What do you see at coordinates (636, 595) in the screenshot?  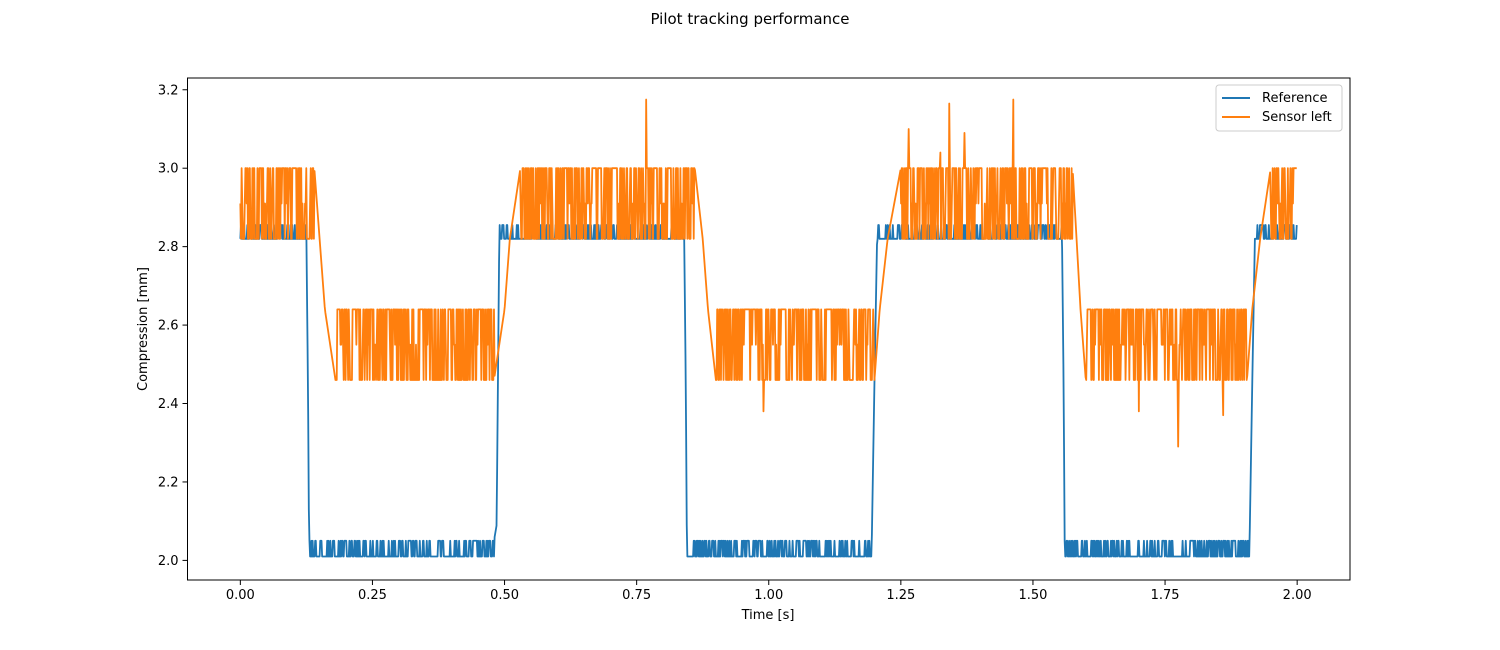 I see `x-tick-label: 0.75` at bounding box center [636, 595].